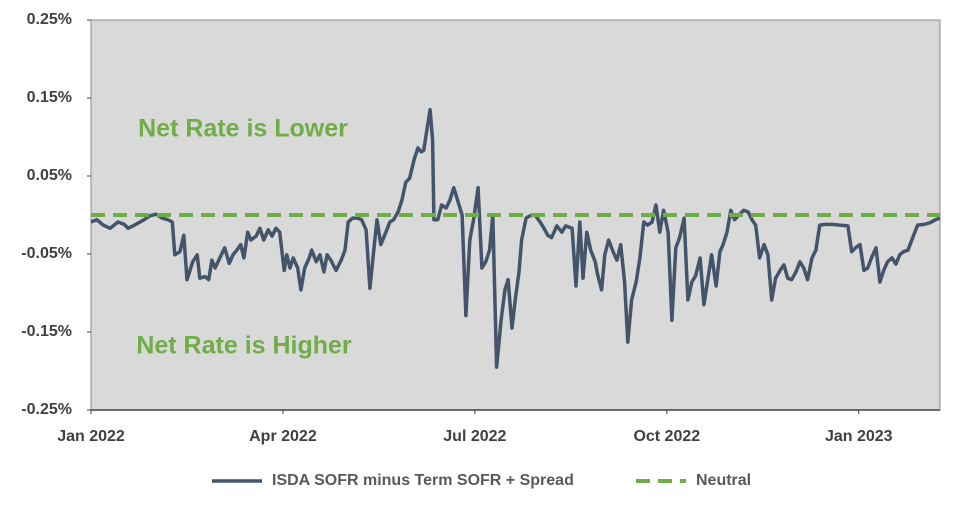  Describe the element at coordinates (723, 480) in the screenshot. I see `legend-label: Neutral` at that location.